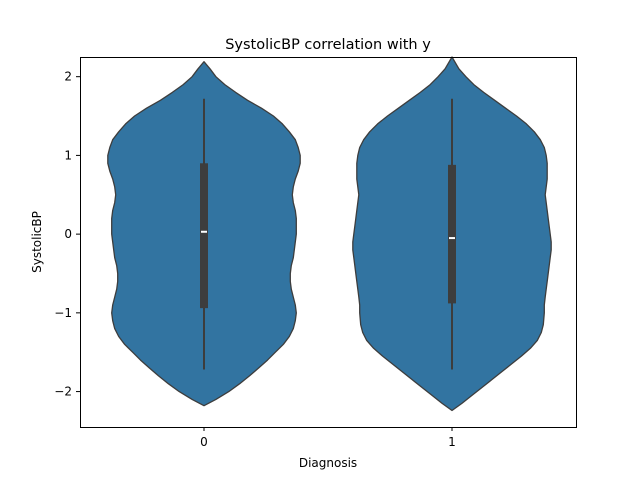  Describe the element at coordinates (63, 392) in the screenshot. I see `y-tick-label: −2` at that location.